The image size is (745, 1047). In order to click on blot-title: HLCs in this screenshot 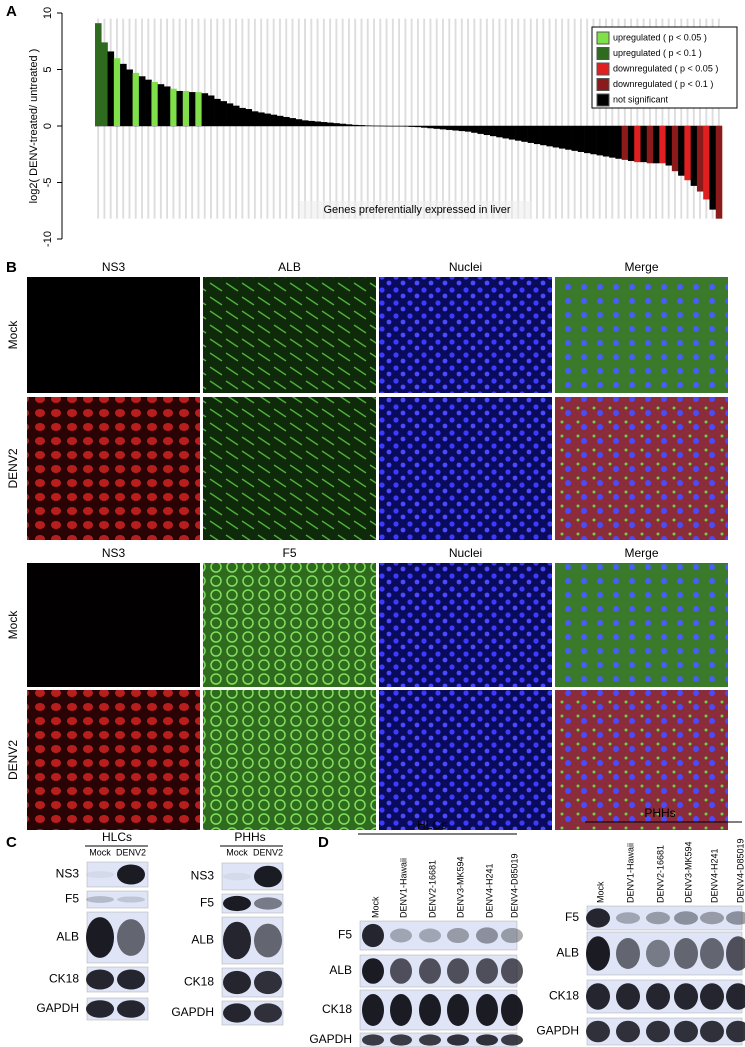, I will do `click(432, 825)`.